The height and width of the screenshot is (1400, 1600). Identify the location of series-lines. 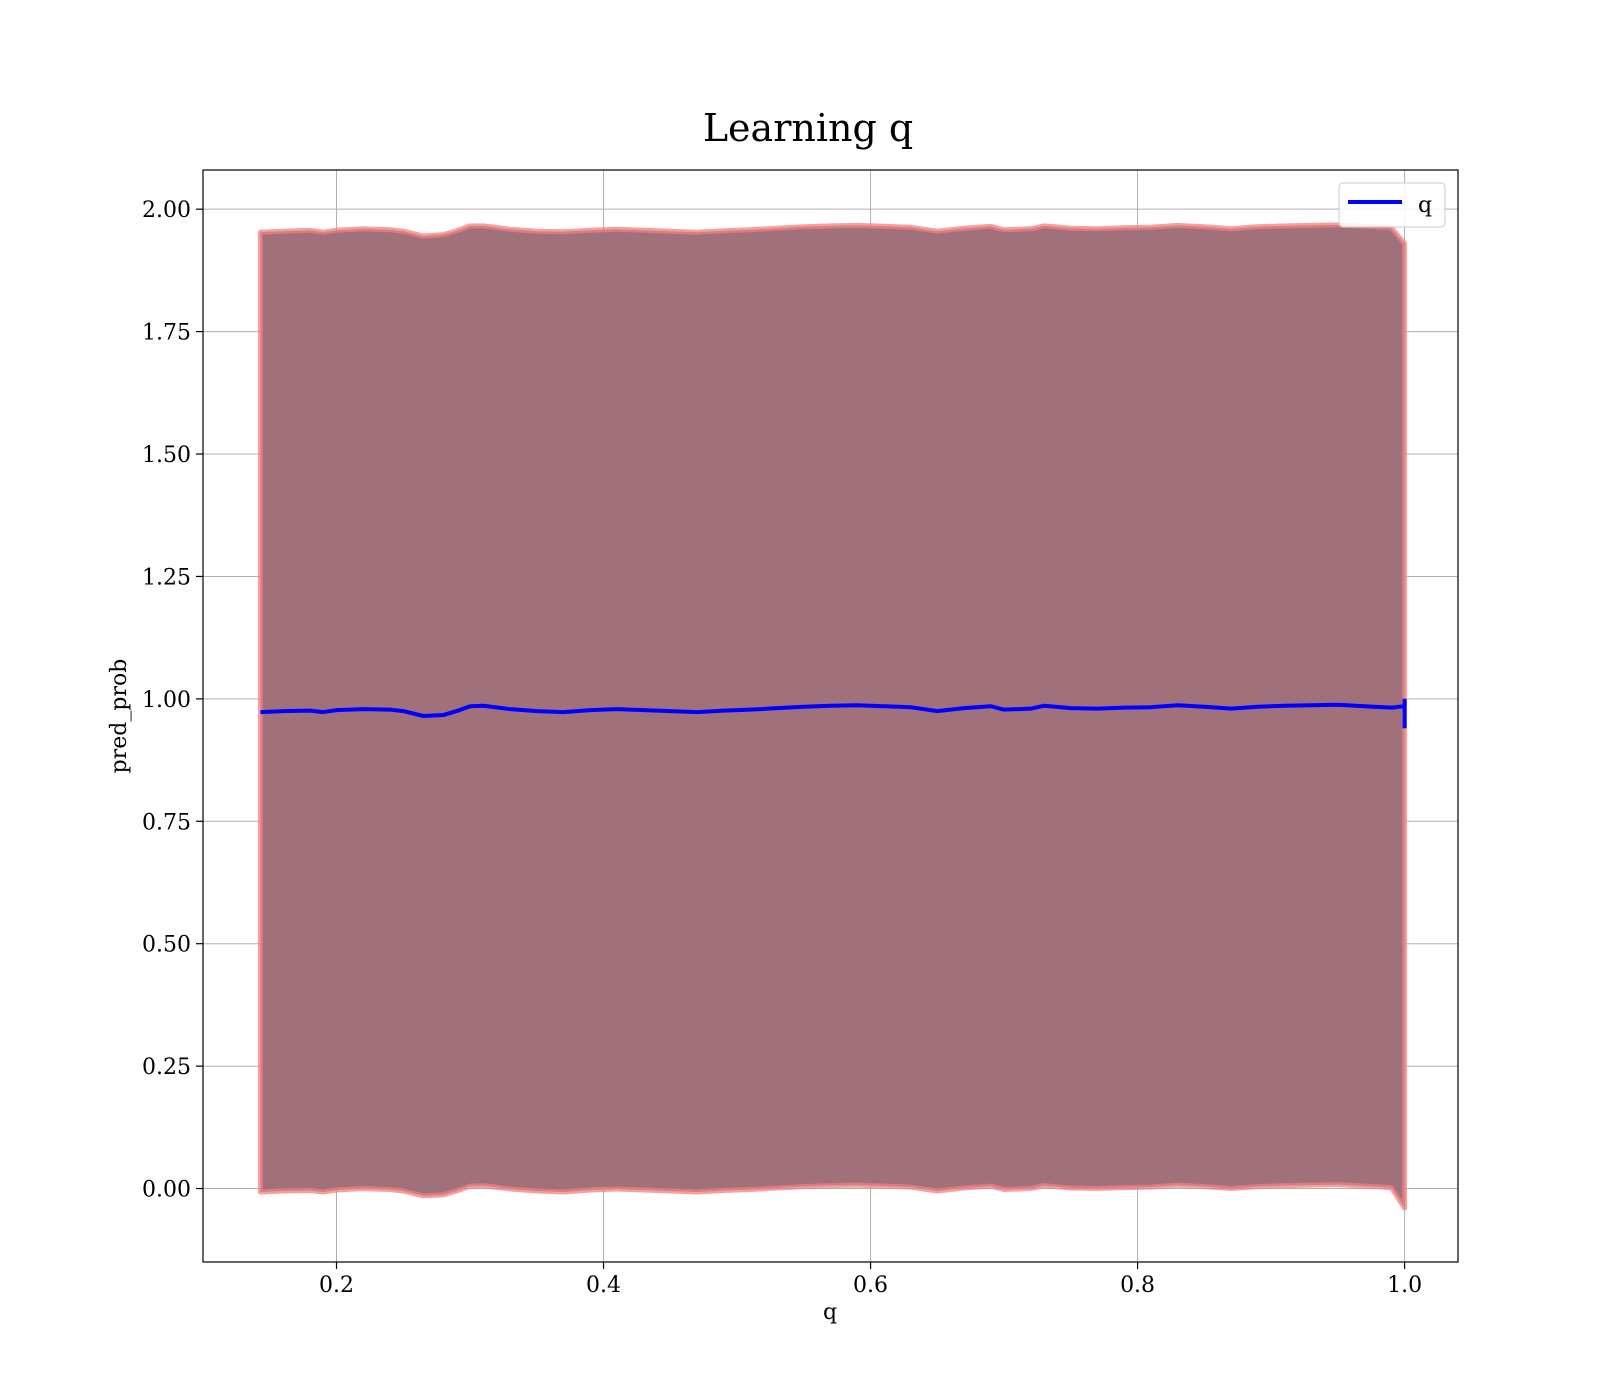
(833, 713).